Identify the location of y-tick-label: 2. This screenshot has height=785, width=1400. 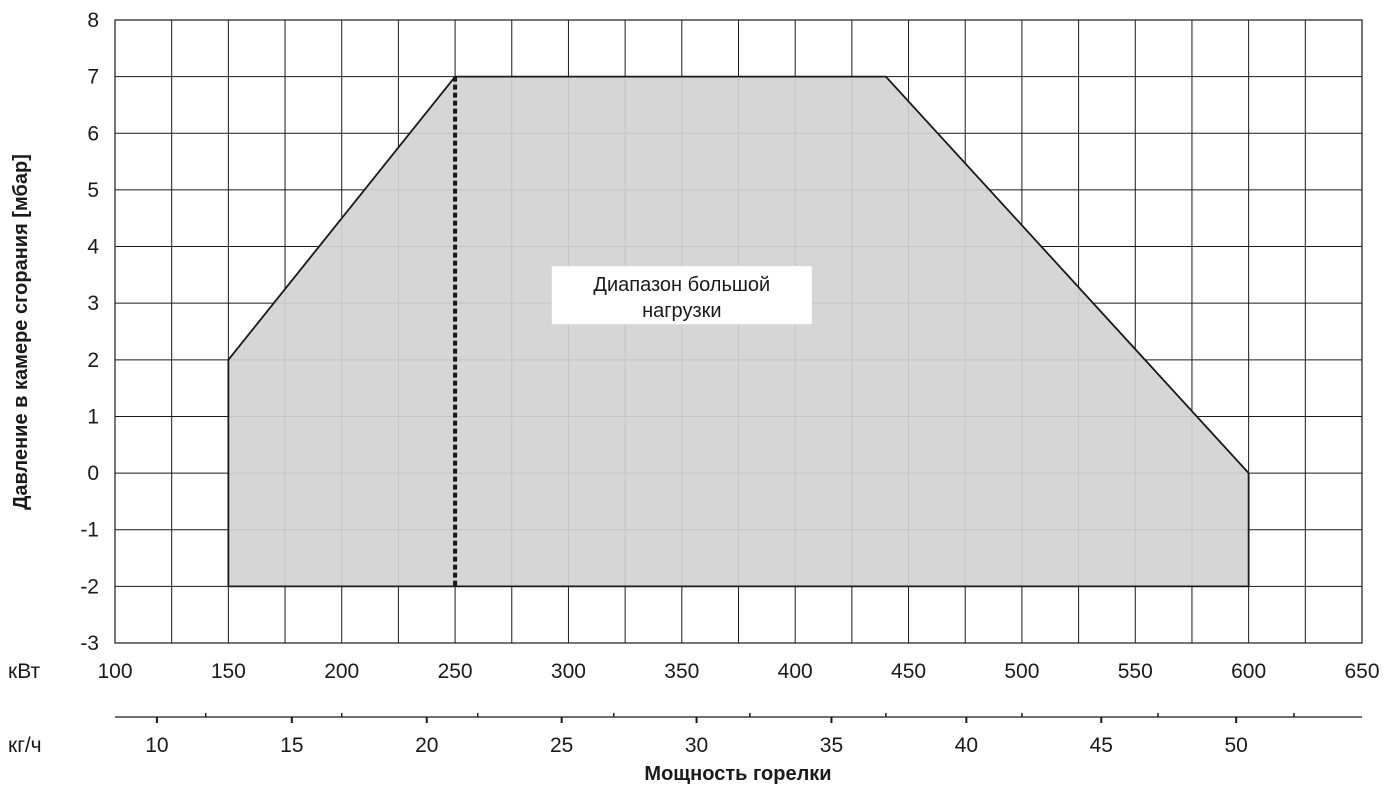
(93, 360).